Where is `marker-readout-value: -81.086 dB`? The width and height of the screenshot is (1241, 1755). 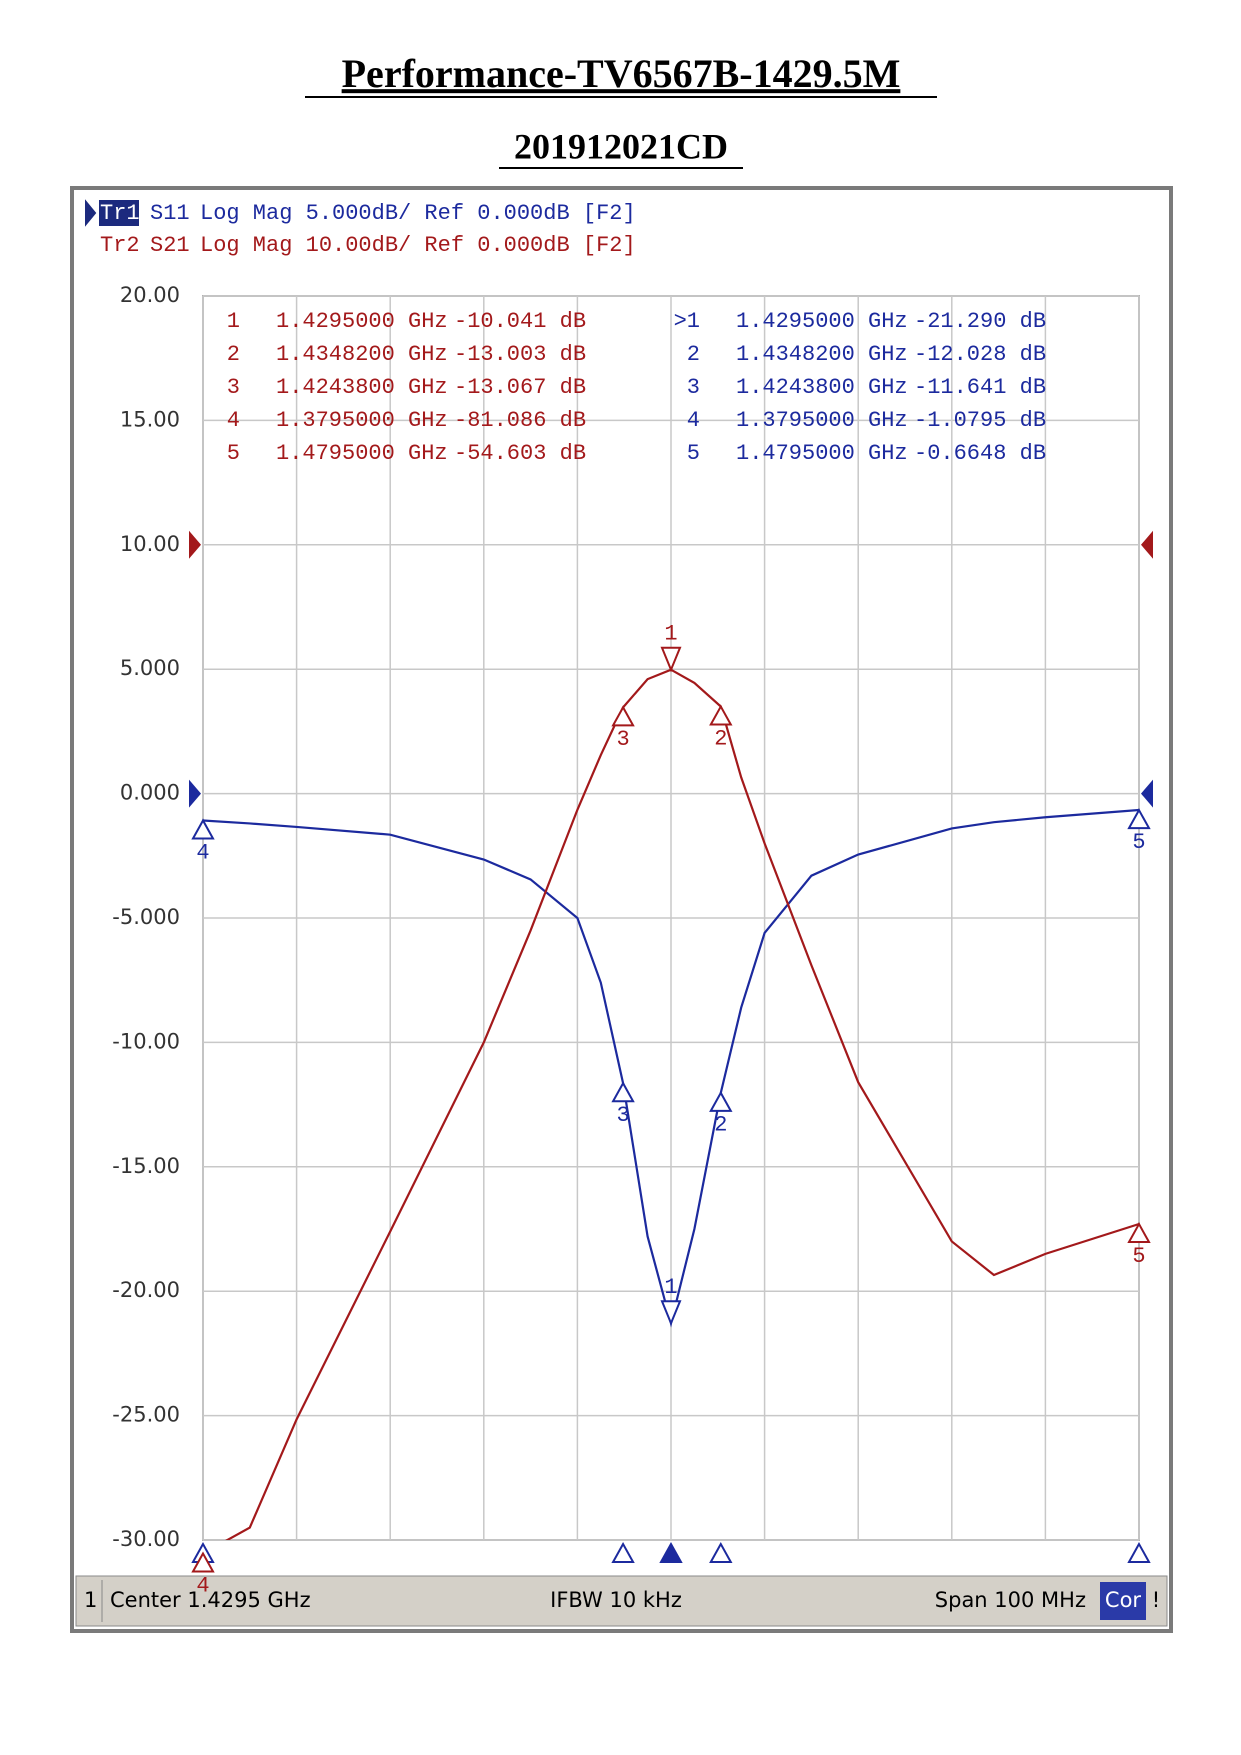 marker-readout-value: -81.086 dB is located at coordinates (520, 420).